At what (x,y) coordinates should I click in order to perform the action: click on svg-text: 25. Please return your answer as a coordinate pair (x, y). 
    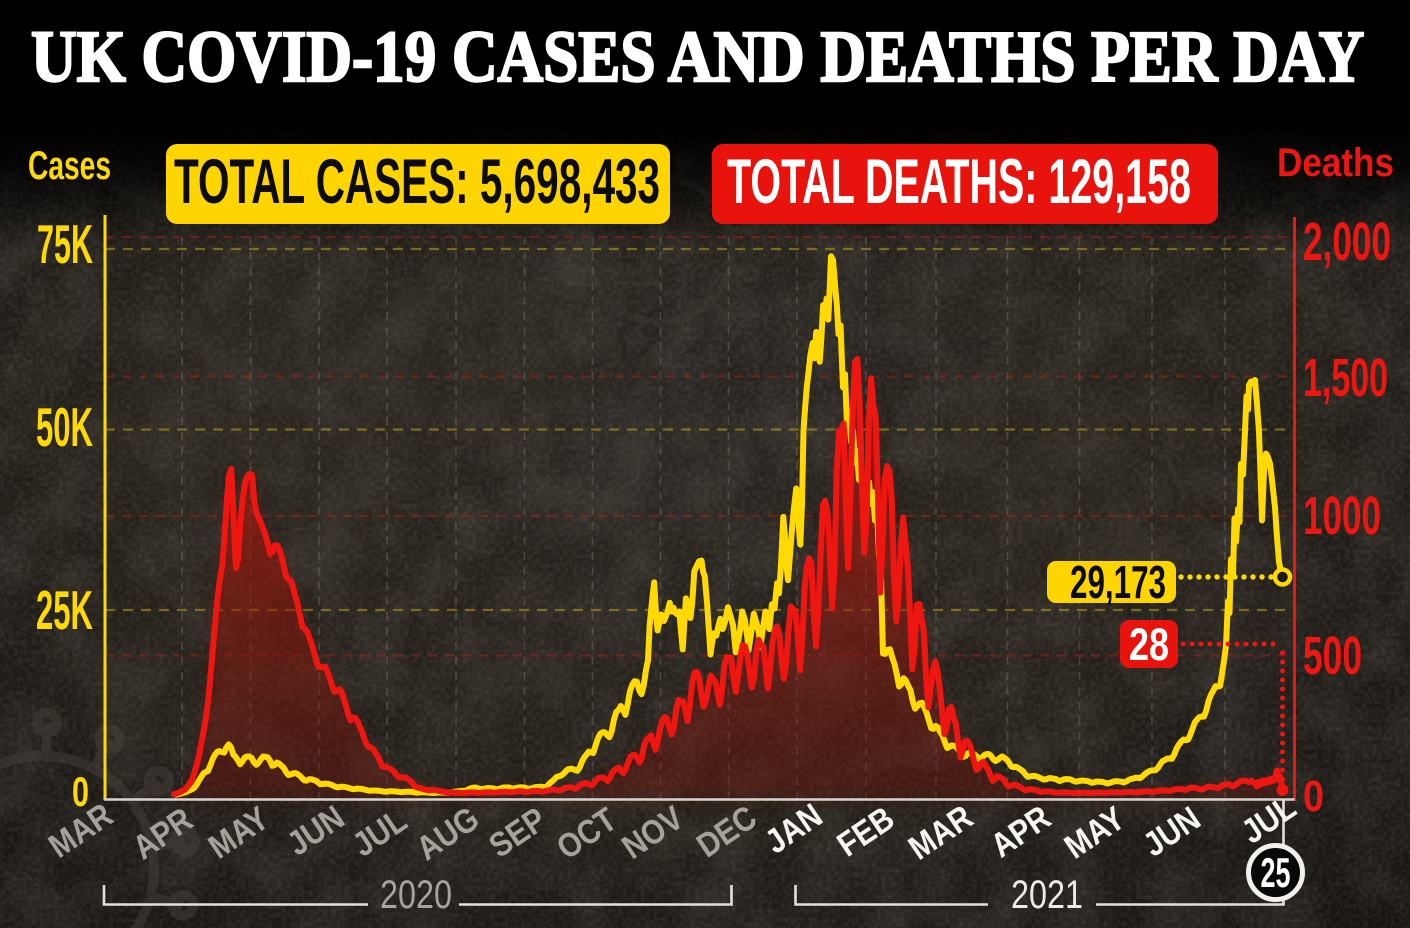
    Looking at the image, I should click on (1276, 872).